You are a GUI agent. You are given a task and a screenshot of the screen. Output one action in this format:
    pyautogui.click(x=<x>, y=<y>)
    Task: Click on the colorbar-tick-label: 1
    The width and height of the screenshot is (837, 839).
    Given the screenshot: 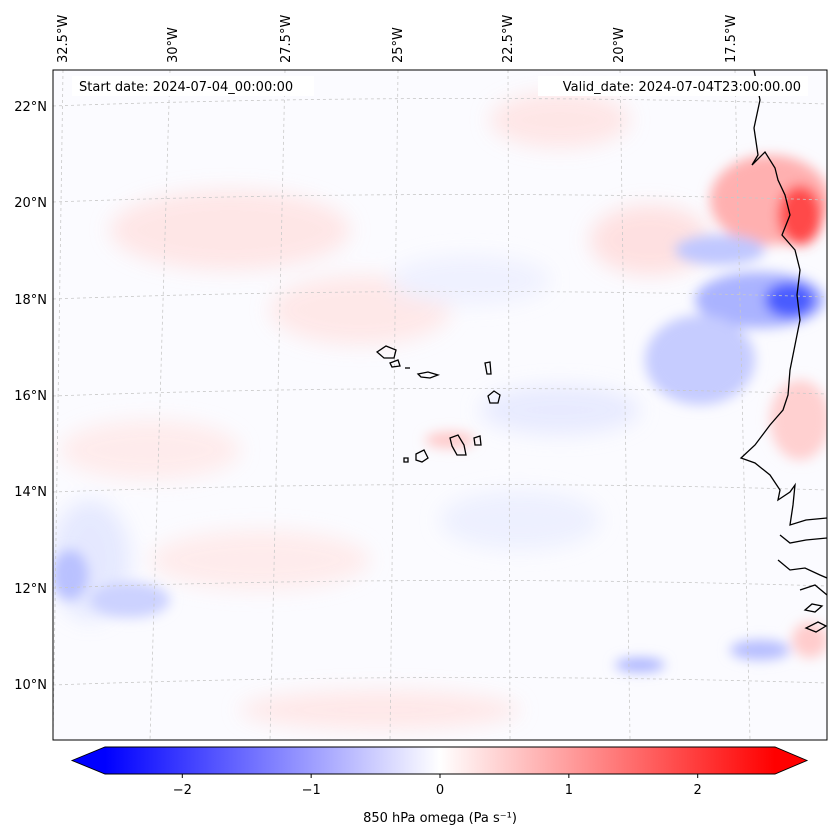 What is the action you would take?
    pyautogui.click(x=569, y=790)
    